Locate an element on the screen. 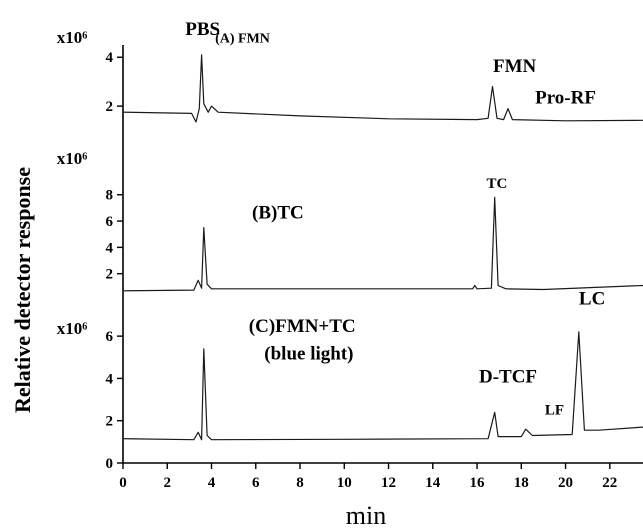  annotation-C: (blue light) is located at coordinates (308, 353).